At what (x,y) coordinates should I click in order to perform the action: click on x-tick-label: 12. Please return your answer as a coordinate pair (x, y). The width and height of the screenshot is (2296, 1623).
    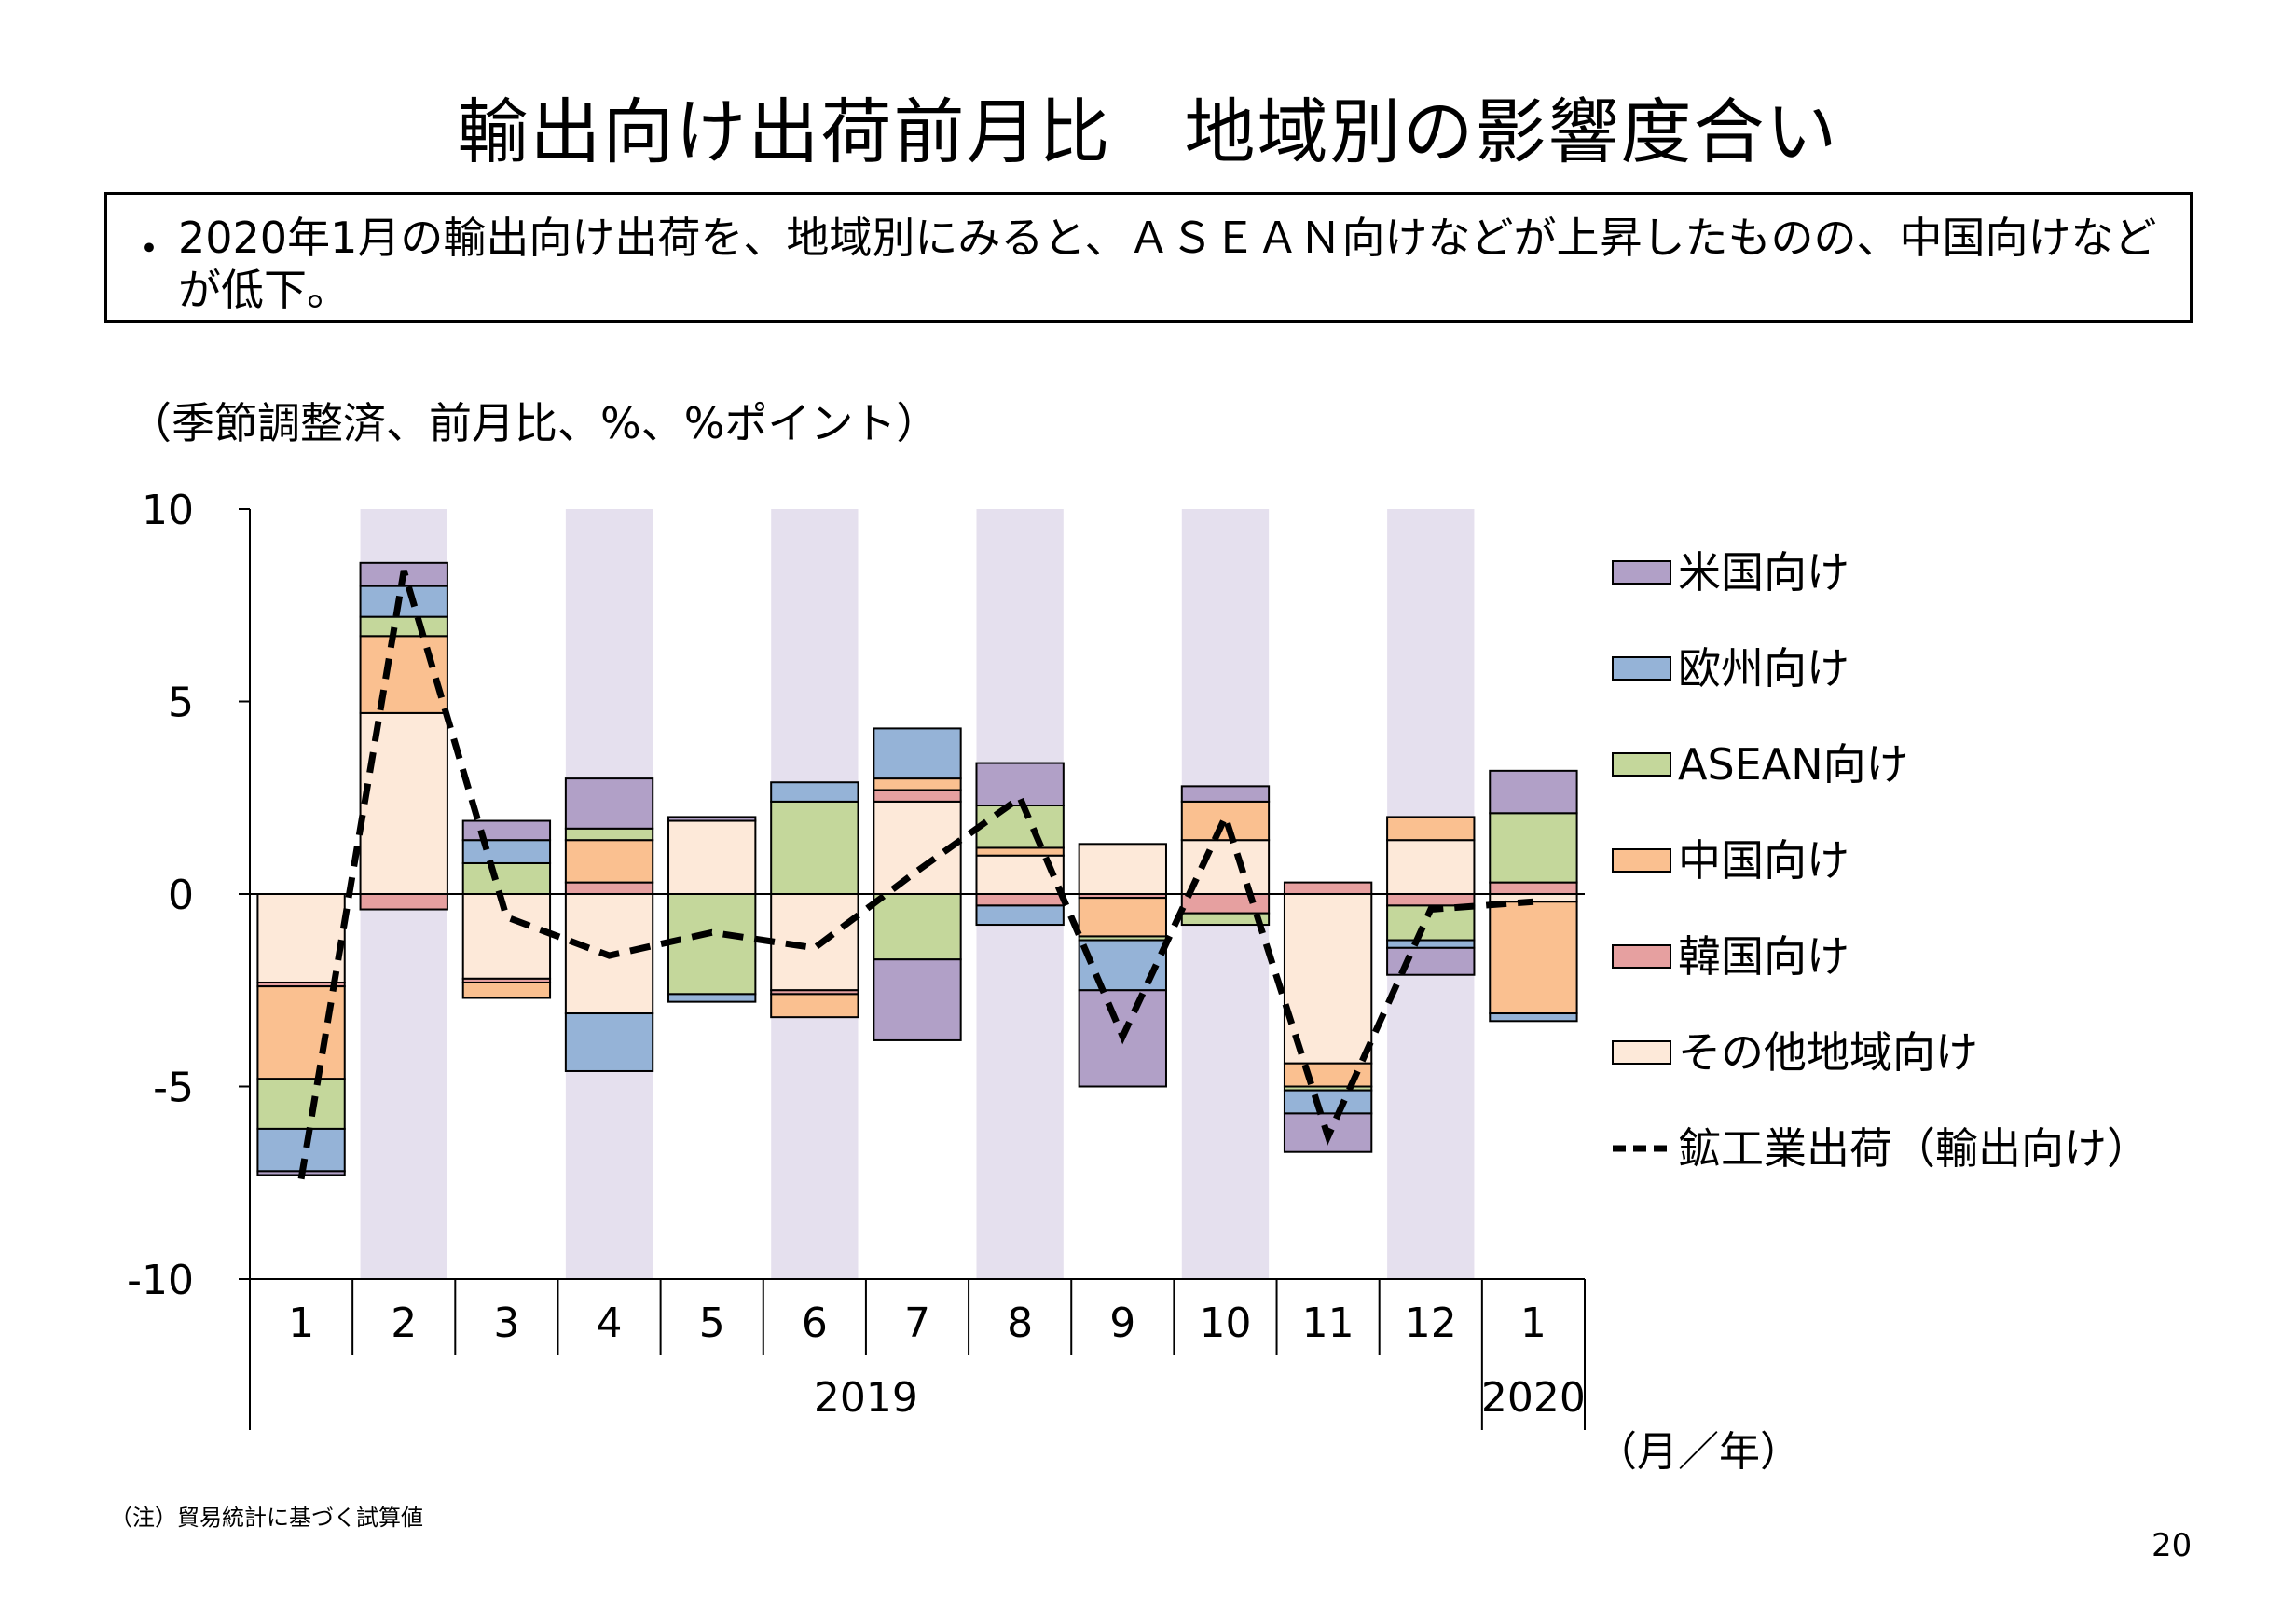
    Looking at the image, I should click on (1431, 1323).